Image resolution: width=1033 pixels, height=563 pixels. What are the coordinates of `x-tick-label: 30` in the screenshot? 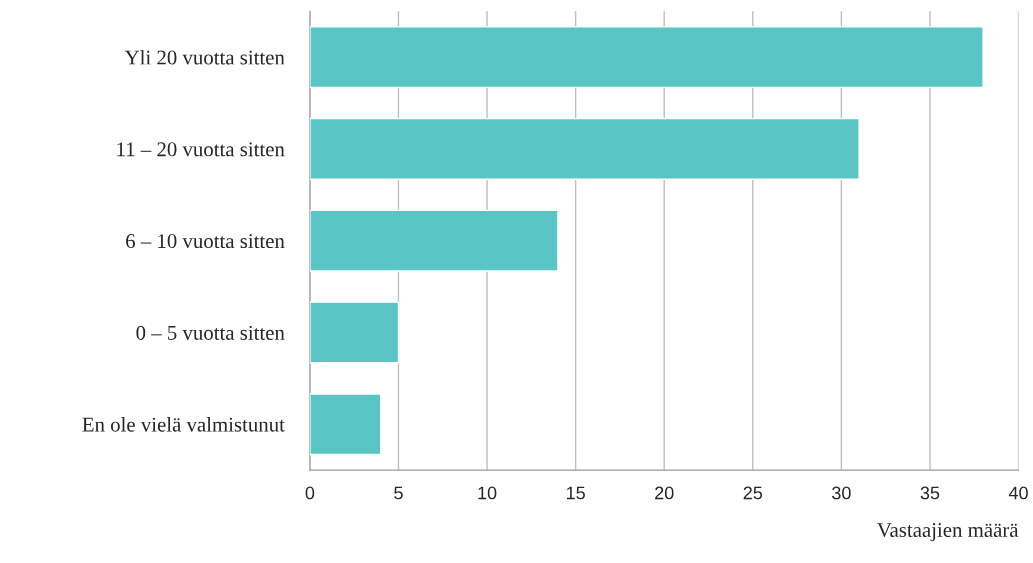 It's located at (841, 493).